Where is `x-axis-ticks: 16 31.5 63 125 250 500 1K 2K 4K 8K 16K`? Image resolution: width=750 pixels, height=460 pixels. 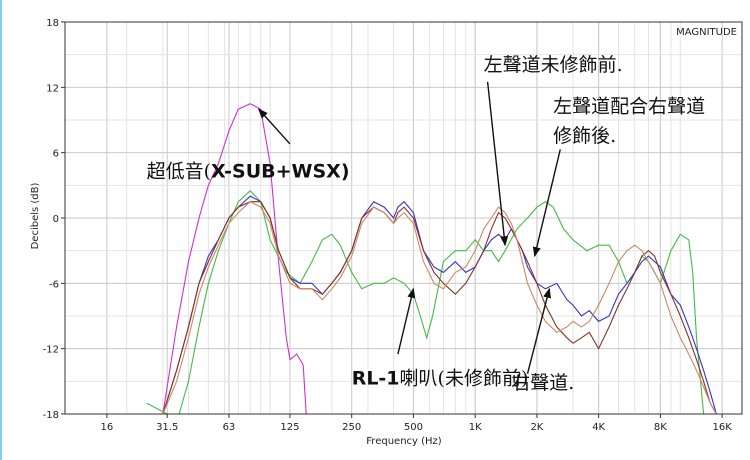 x-axis-ticks: 16 31.5 63 125 250 500 1K 2K 4K 8K 16K is located at coordinates (416, 423).